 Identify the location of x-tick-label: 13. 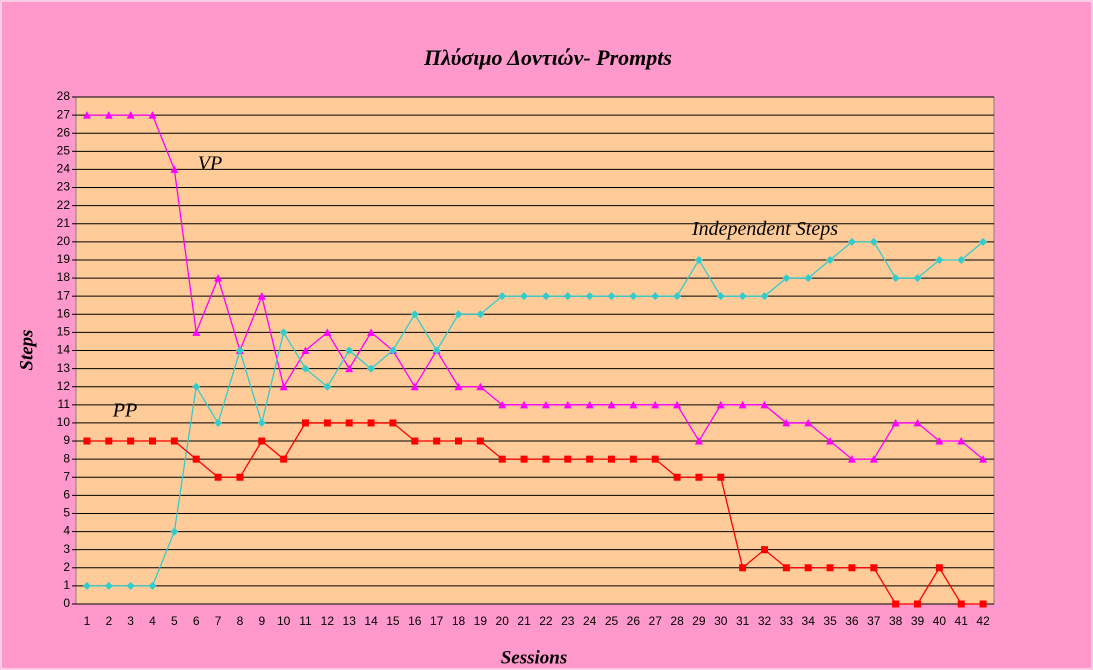
(350, 621).